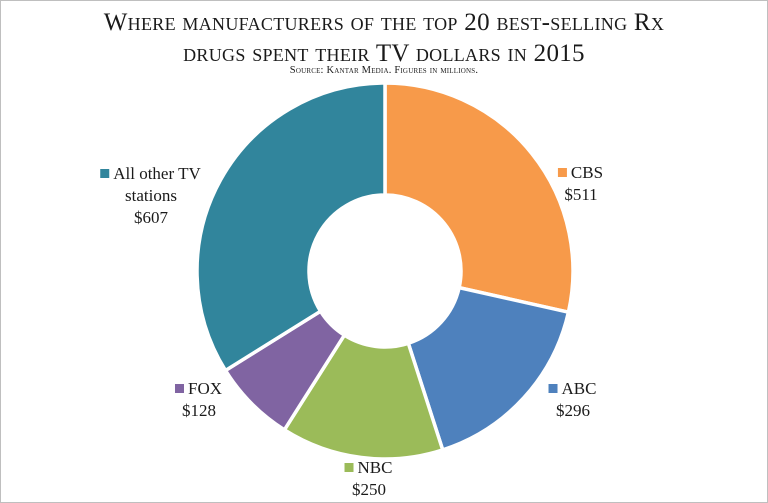 This screenshot has height=503, width=768. I want to click on chart-title-line-2: drugs spent their TV dollars in 2015, so click(384, 53).